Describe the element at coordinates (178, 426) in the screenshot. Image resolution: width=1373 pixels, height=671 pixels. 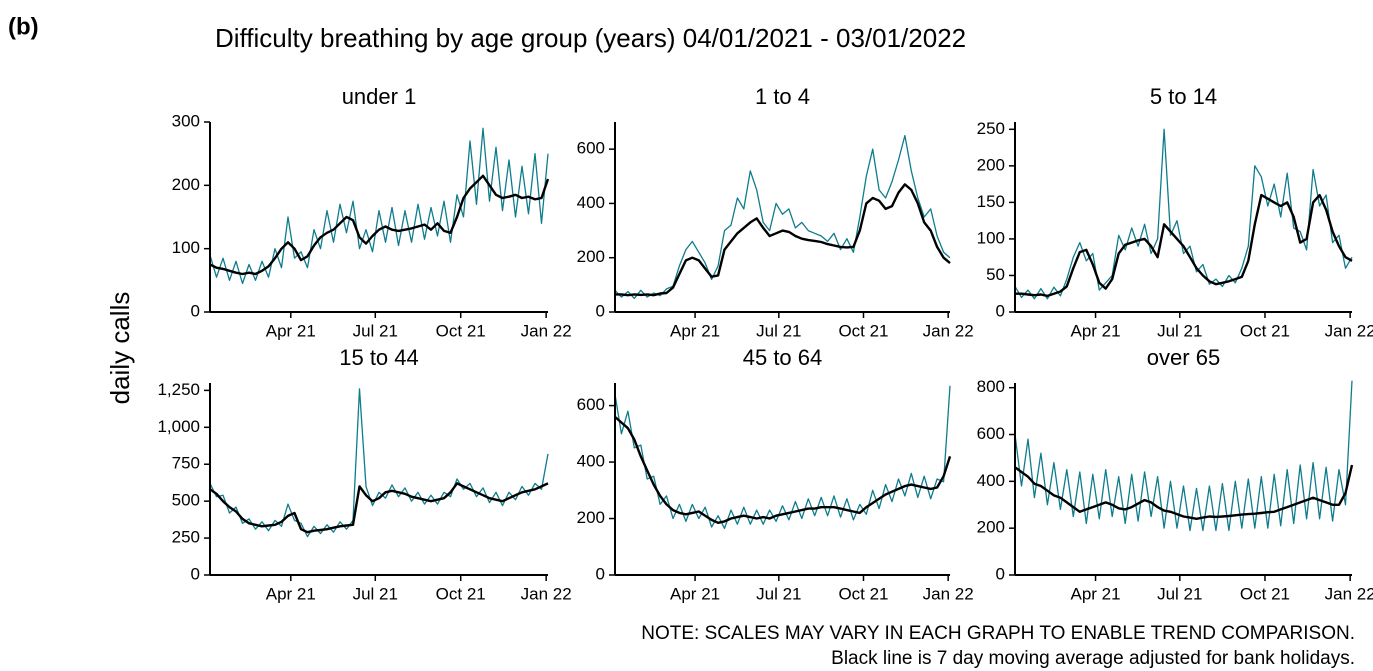
I see `y-tick-label: 1,000` at that location.